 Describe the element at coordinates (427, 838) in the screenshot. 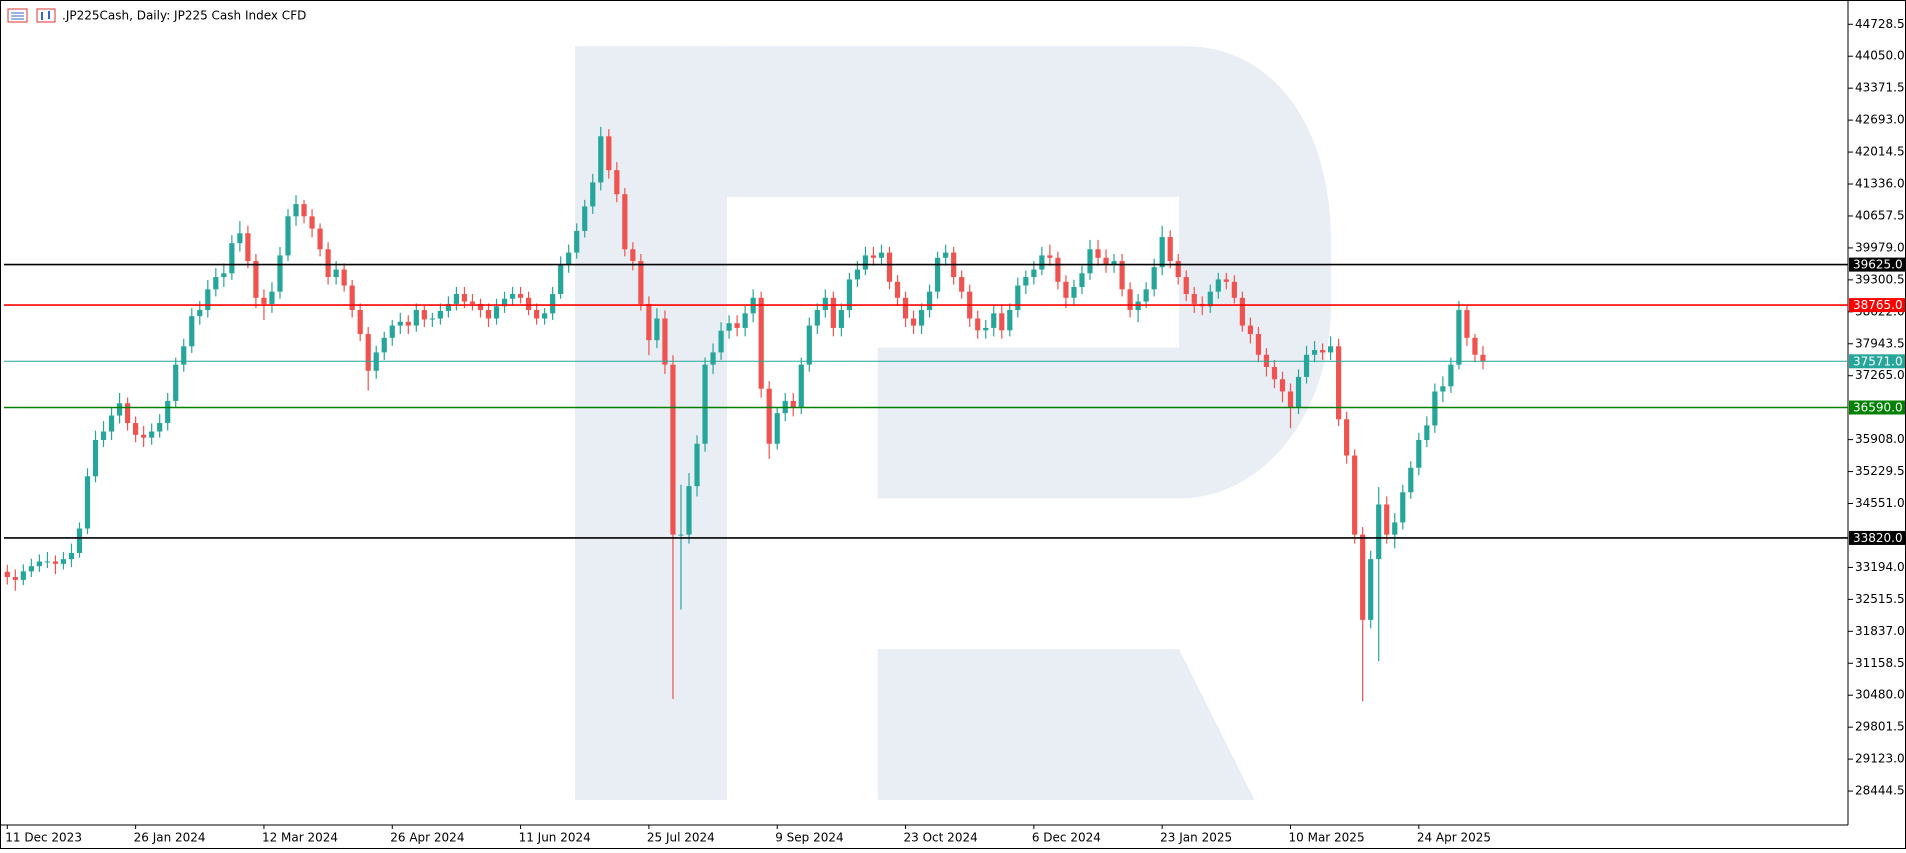

I see `x-tick-label: 26 Apr 2024` at that location.